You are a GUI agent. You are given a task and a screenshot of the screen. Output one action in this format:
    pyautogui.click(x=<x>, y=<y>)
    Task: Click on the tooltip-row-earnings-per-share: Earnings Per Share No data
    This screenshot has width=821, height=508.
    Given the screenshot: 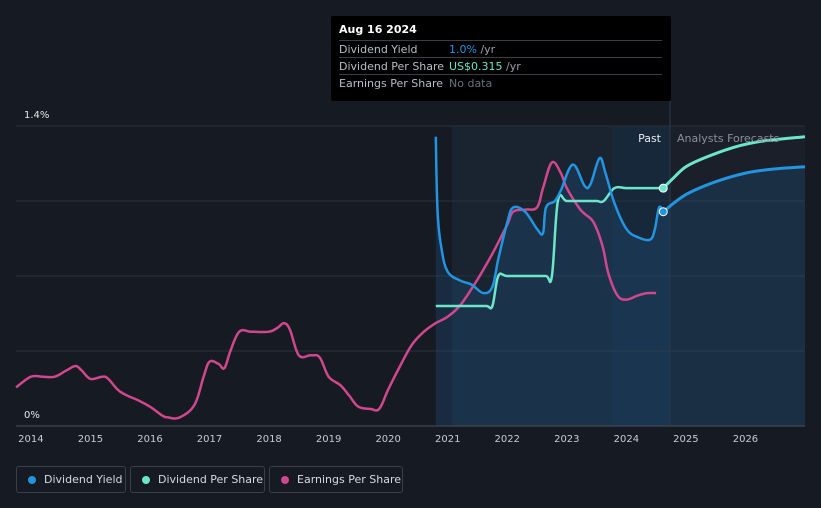 What is the action you would take?
    pyautogui.click(x=500, y=83)
    